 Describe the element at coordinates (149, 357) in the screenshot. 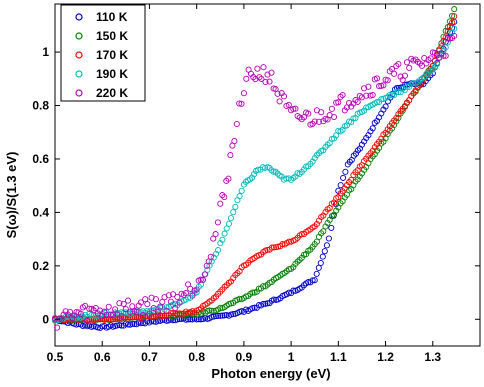

I see `x-tick-label: 0.7` at that location.